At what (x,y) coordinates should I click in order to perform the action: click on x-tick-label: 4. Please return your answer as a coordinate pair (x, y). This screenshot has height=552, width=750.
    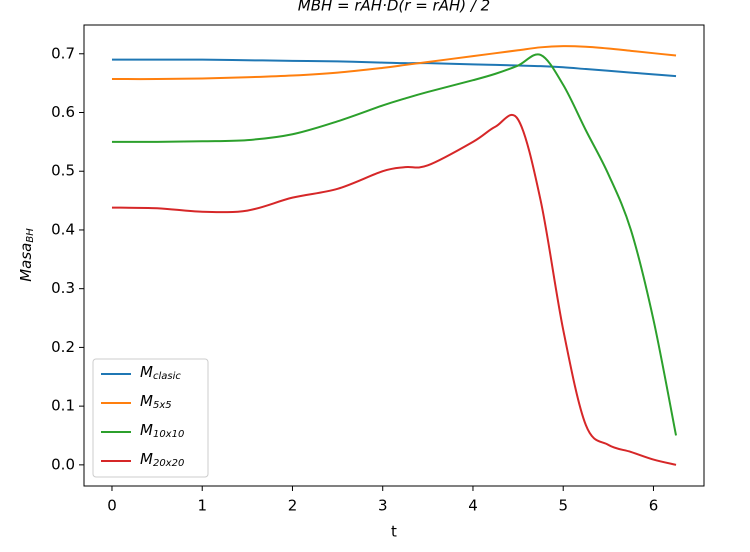
    Looking at the image, I should click on (473, 506).